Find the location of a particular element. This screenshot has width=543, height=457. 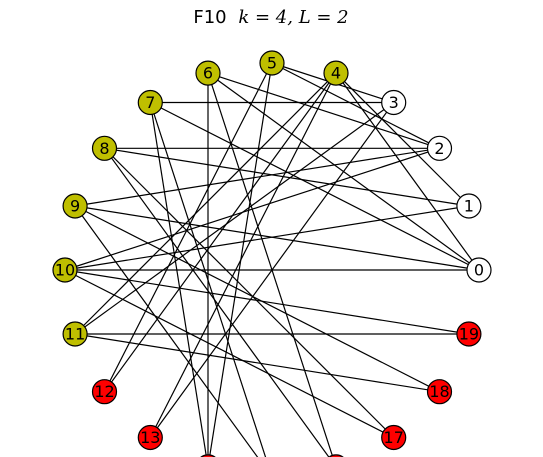

node-label-0: 0 is located at coordinates (479, 270).